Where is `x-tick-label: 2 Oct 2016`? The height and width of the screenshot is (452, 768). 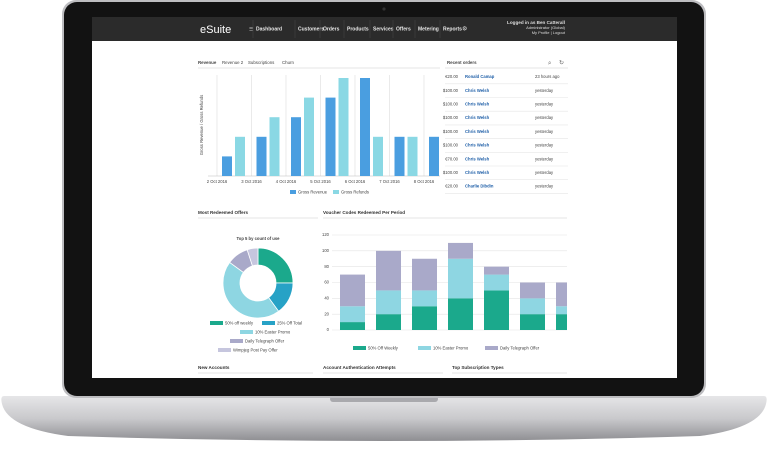
x-tick-label: 2 Oct 2016 is located at coordinates (217, 181).